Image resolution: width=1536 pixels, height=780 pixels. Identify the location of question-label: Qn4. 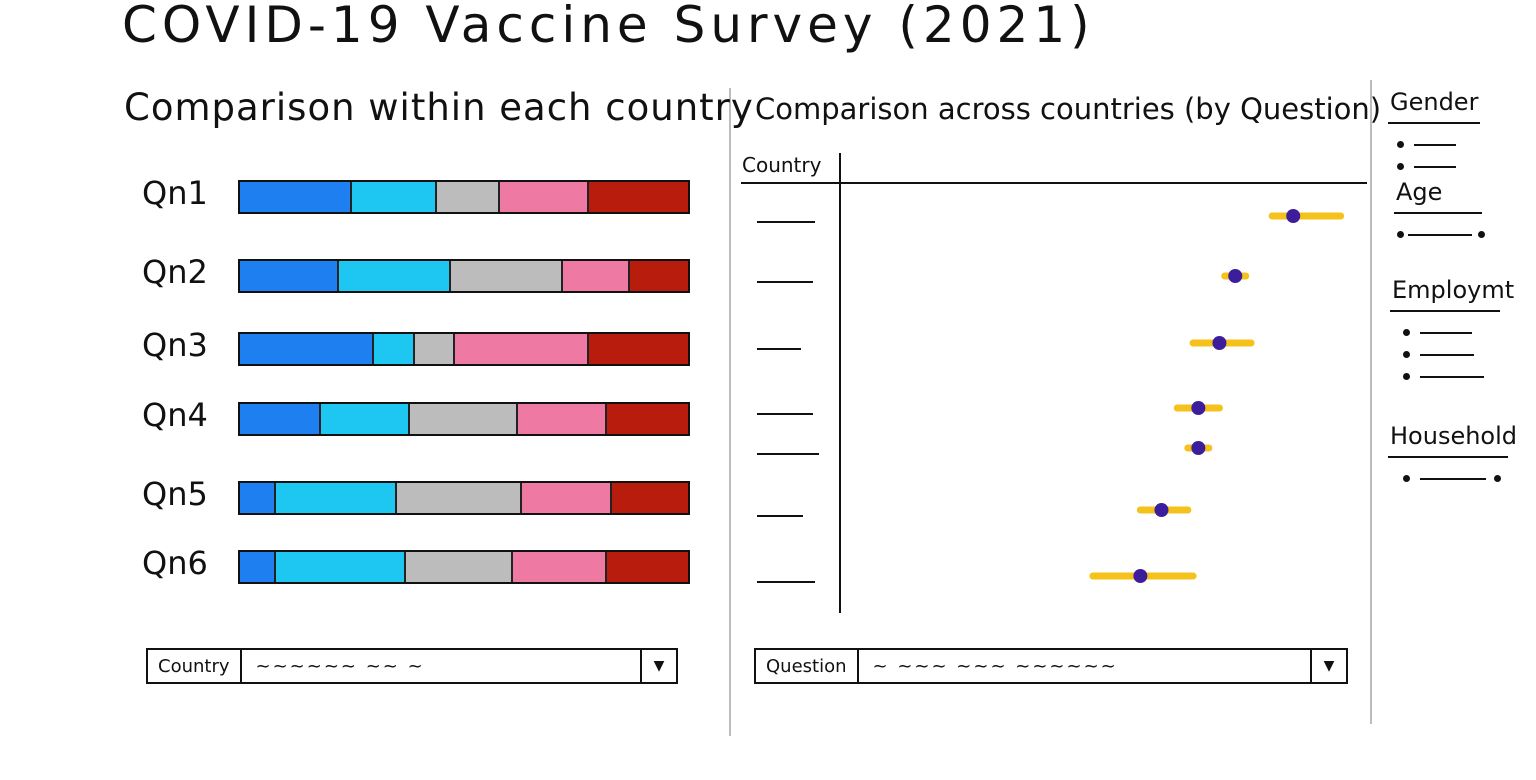
(175, 415).